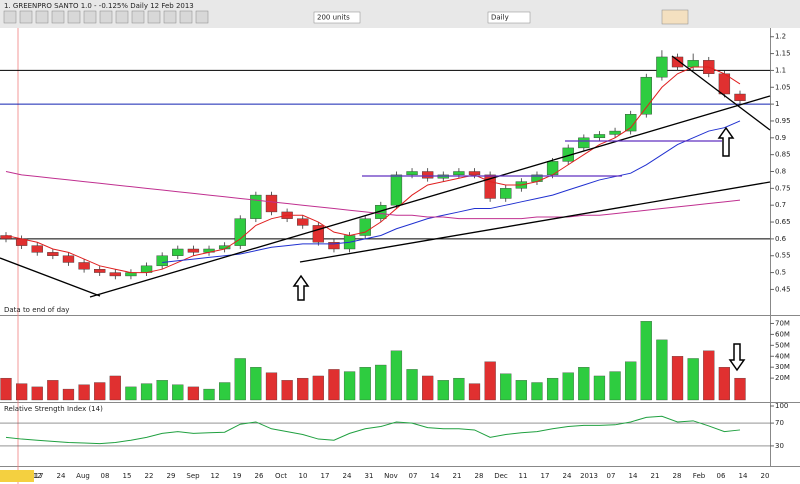  What do you see at coordinates (782, 345) in the screenshot?
I see `y-tick-label: 50M` at bounding box center [782, 345].